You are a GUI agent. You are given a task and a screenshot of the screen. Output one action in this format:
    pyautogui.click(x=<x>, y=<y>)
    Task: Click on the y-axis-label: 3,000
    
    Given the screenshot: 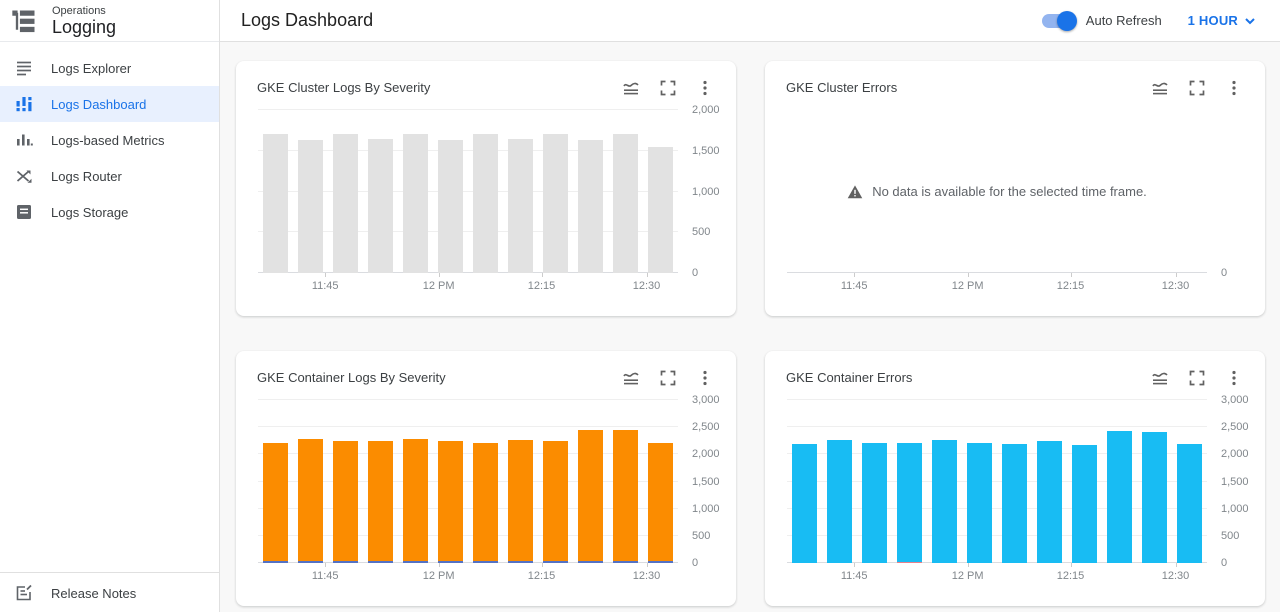 What is the action you would take?
    pyautogui.click(x=1235, y=400)
    